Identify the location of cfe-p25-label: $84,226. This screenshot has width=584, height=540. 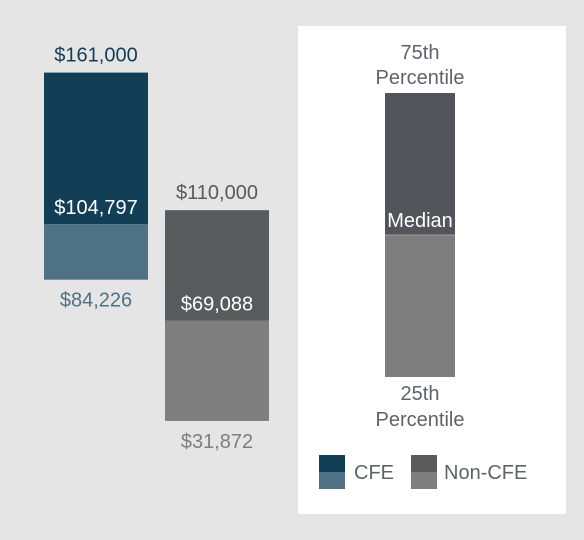
(96, 301).